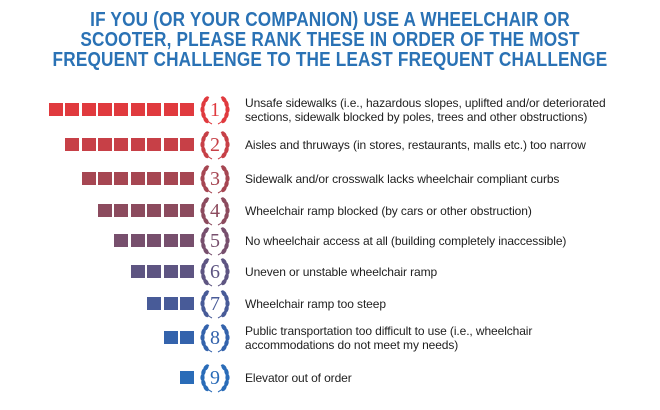 The image size is (660, 410). I want to click on rank-row: 6 Uneven or unstable wheelchair ramp, so click(330, 272).